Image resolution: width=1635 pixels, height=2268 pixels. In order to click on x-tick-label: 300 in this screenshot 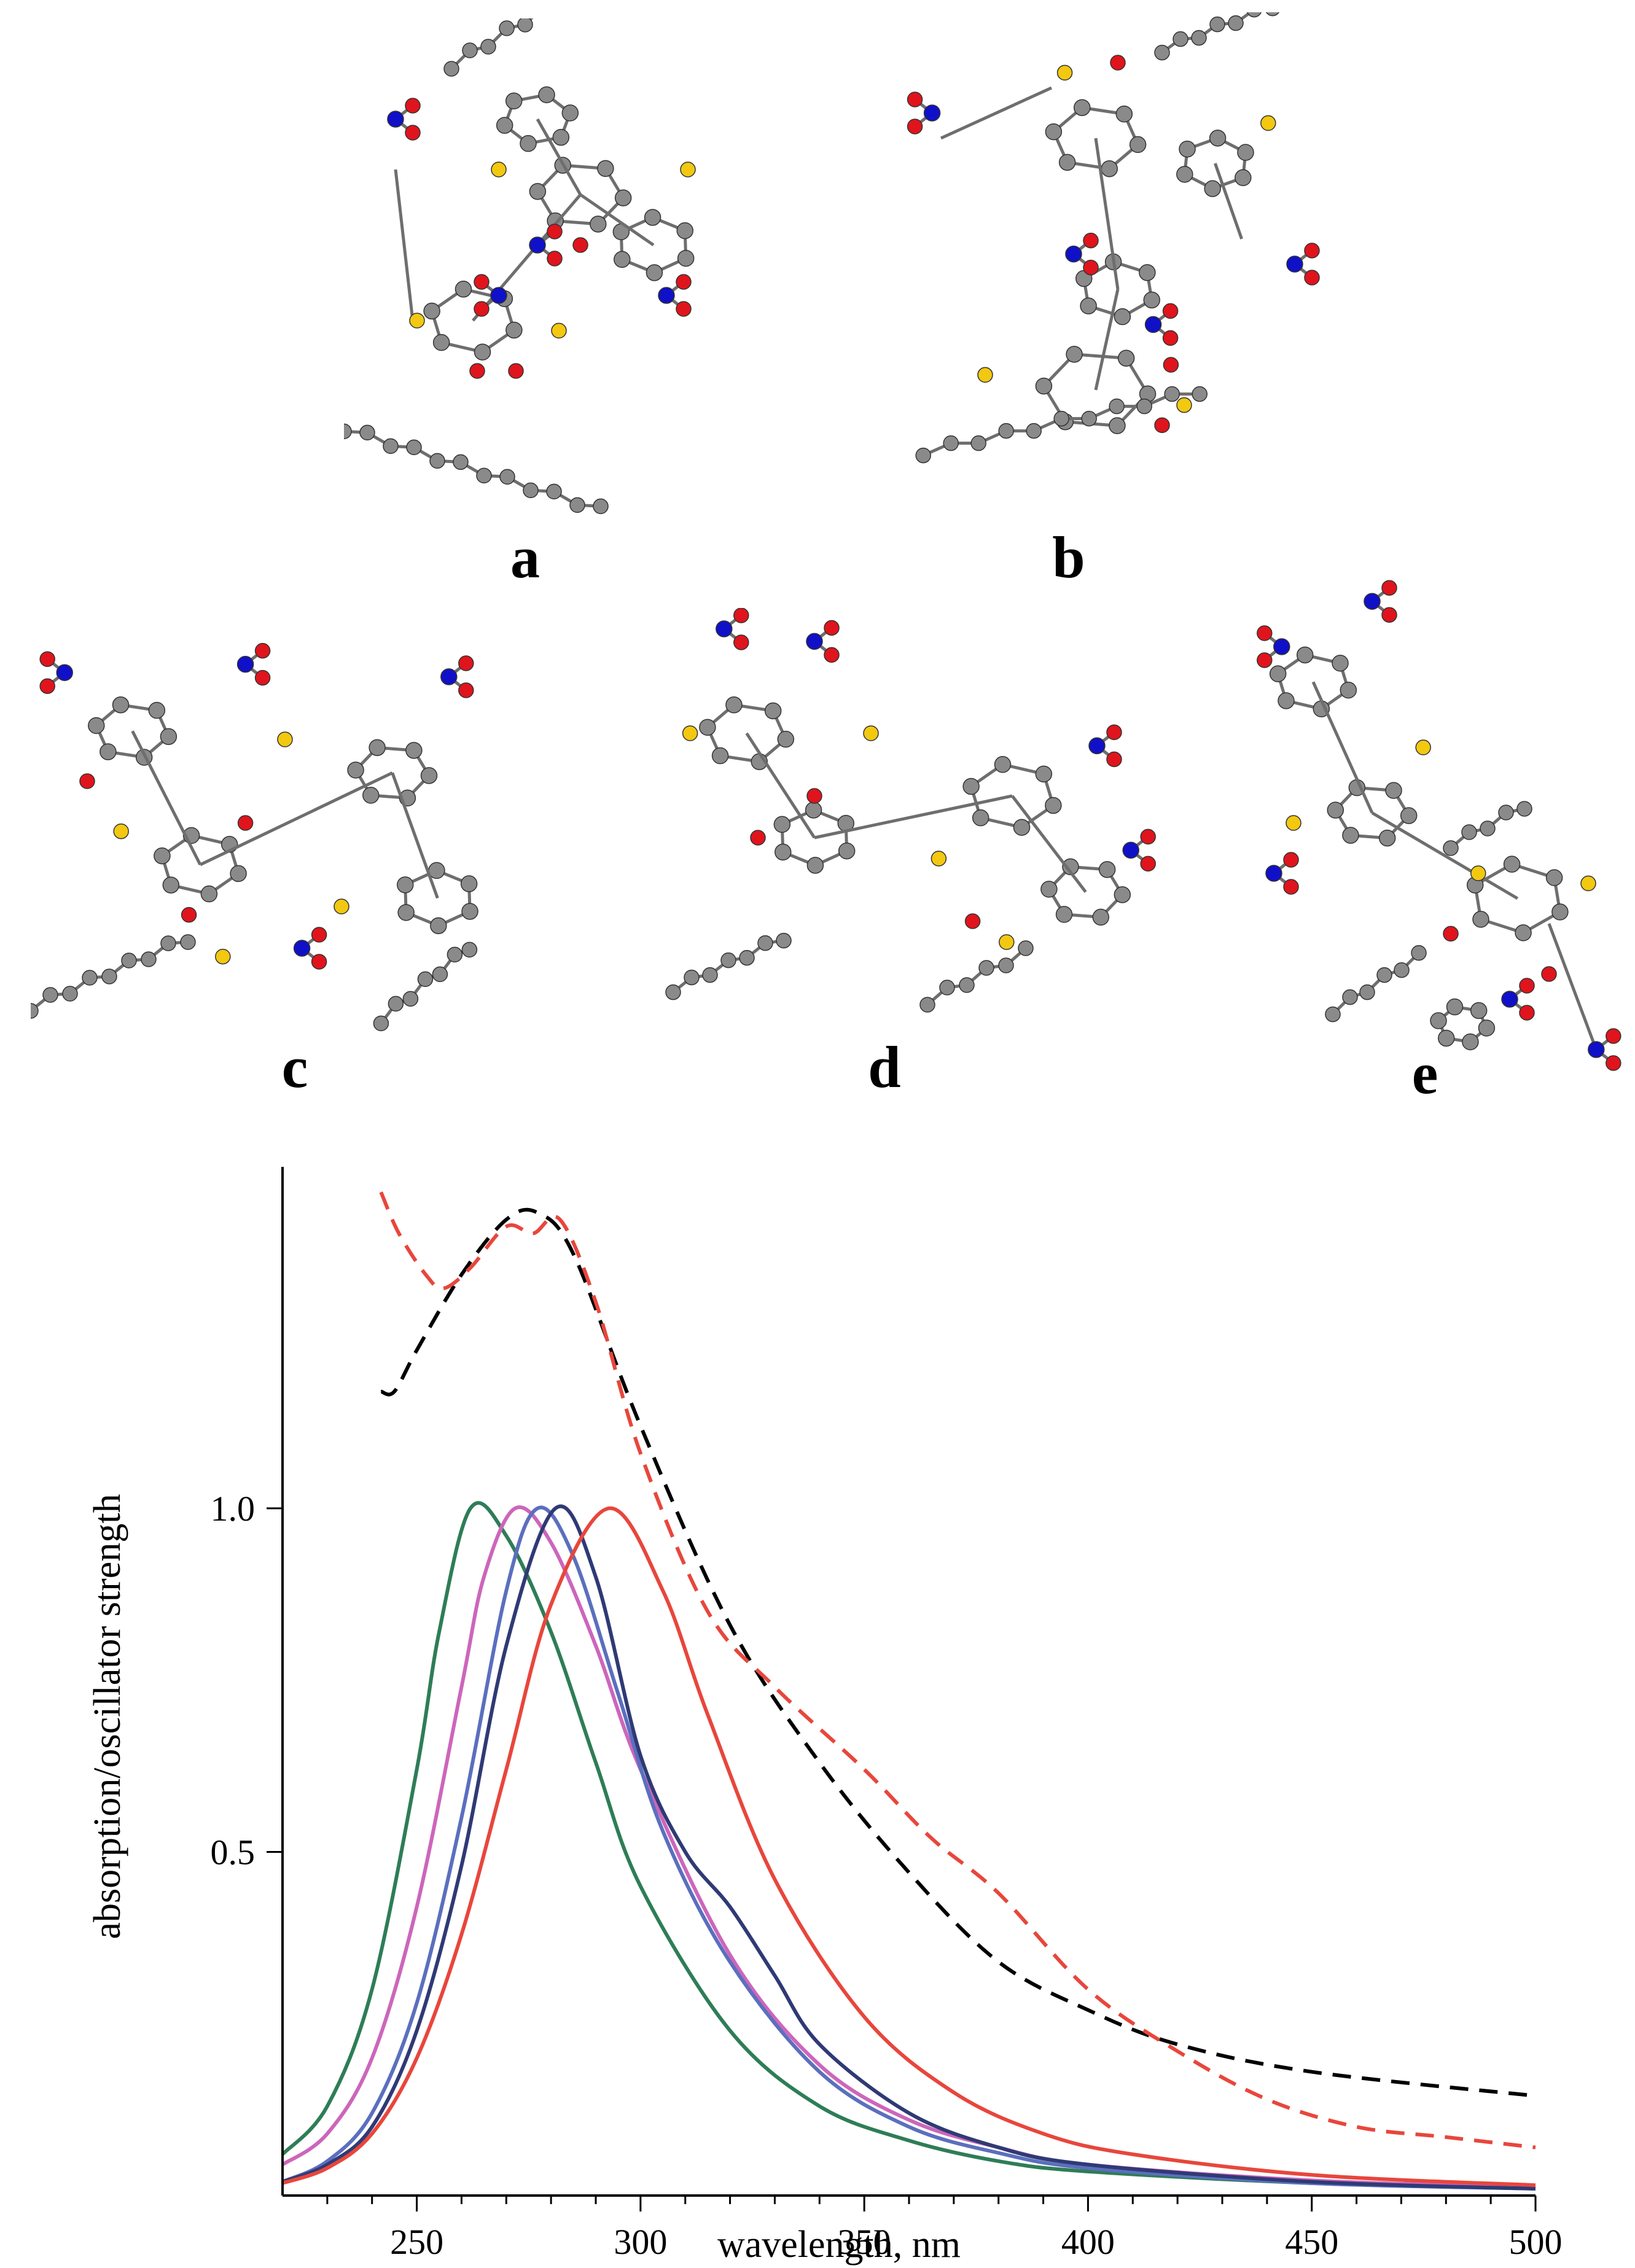, I will do `click(640, 2242)`.